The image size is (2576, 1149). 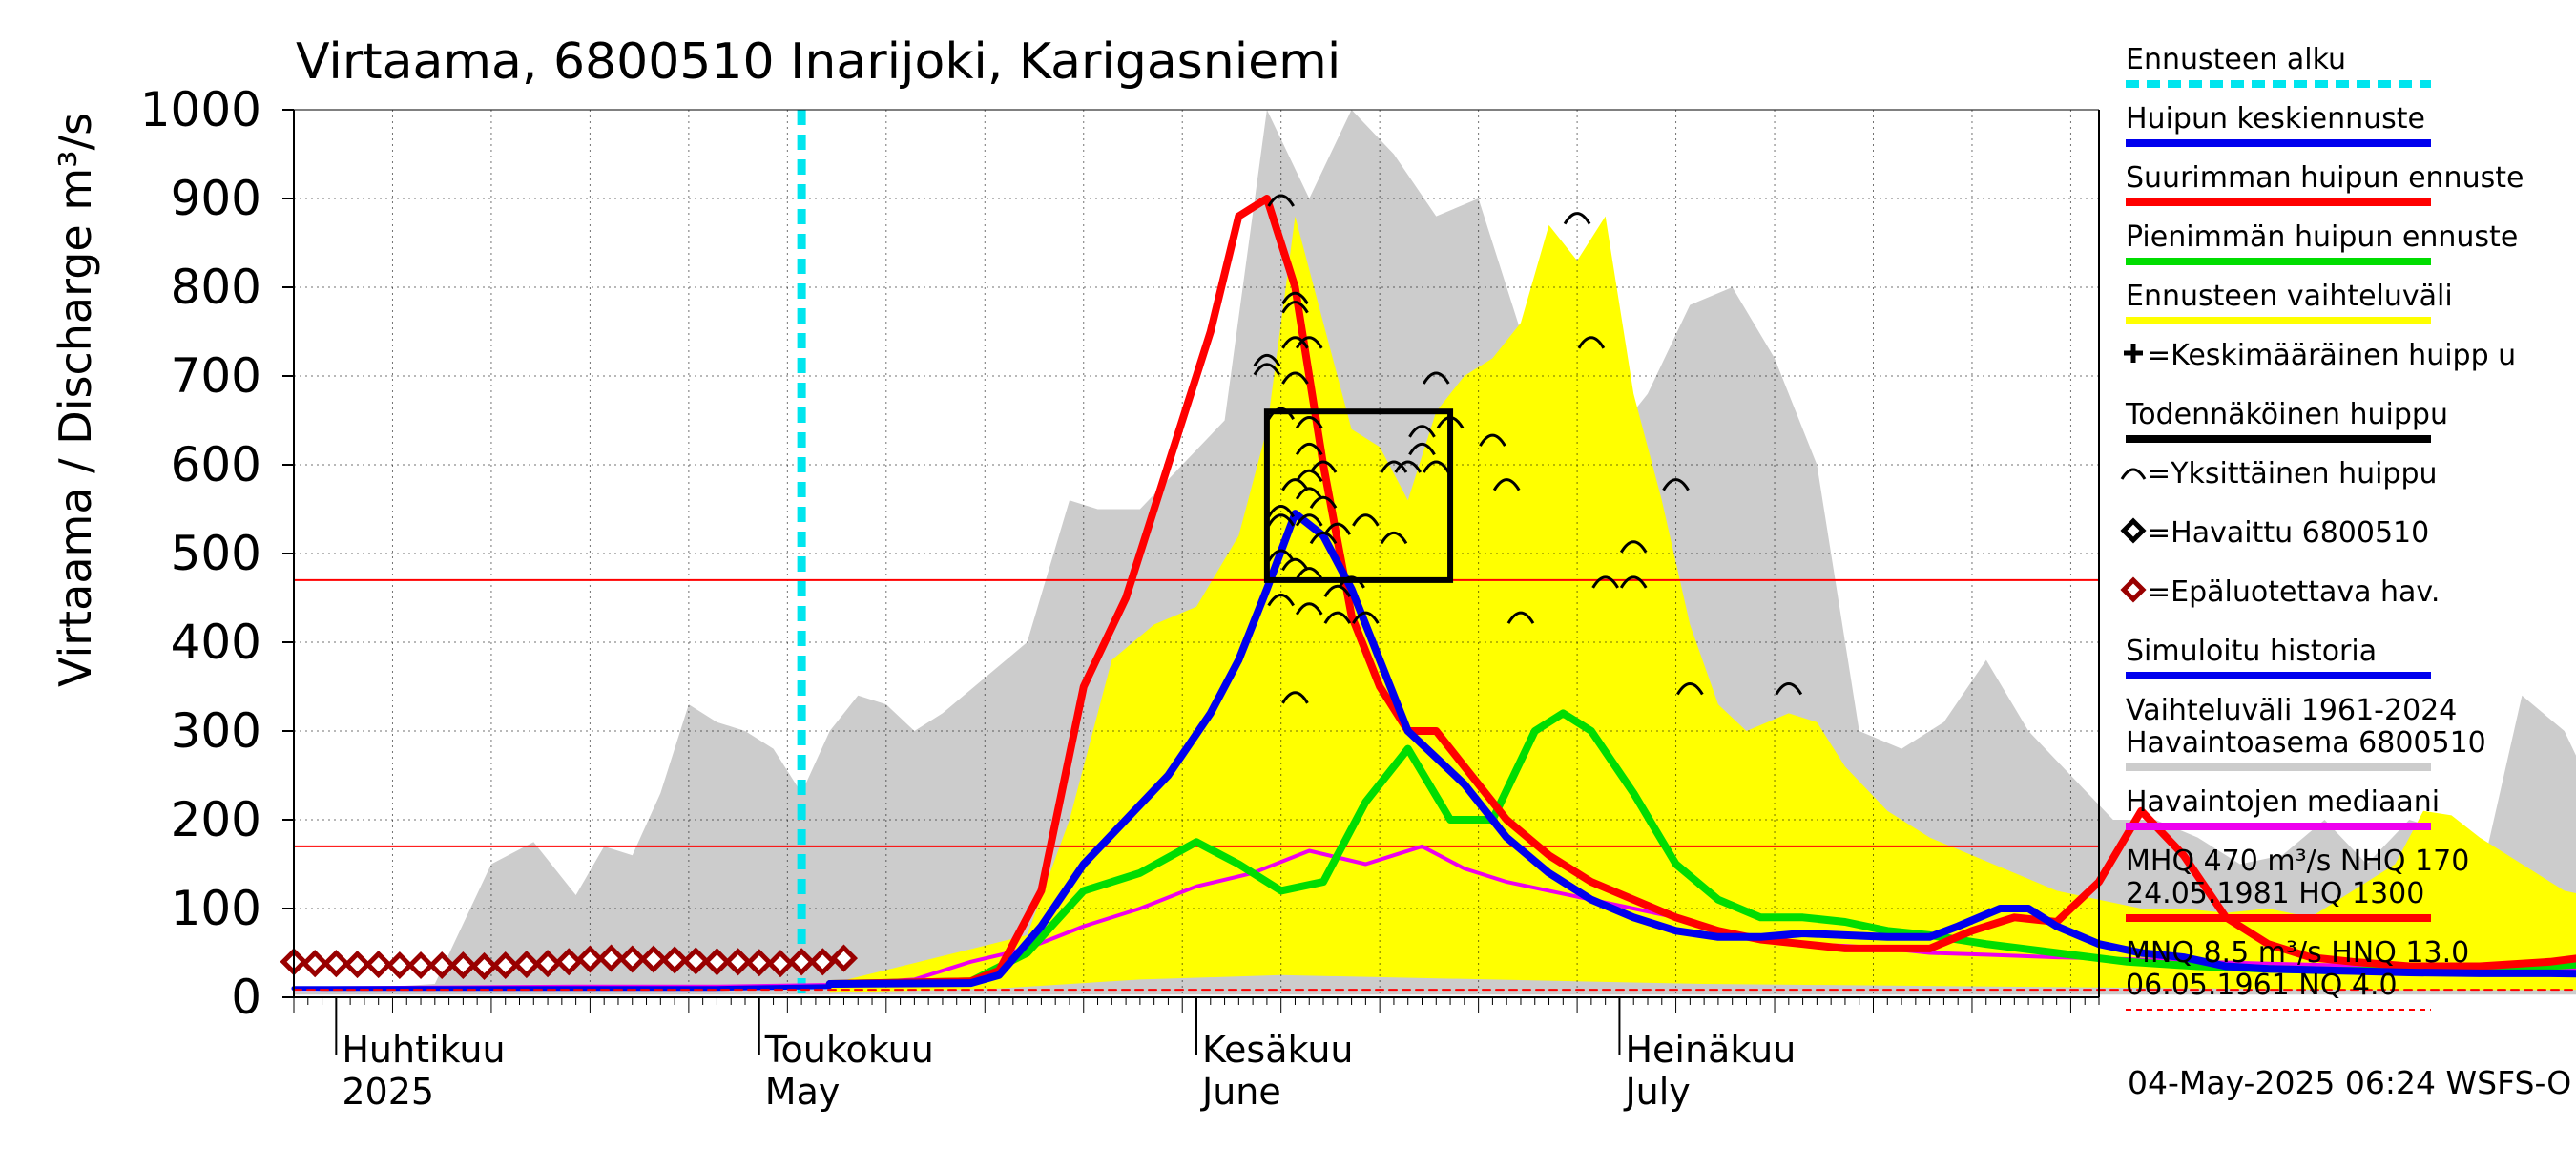 What do you see at coordinates (216, 198) in the screenshot?
I see `y-tick-label: 900` at bounding box center [216, 198].